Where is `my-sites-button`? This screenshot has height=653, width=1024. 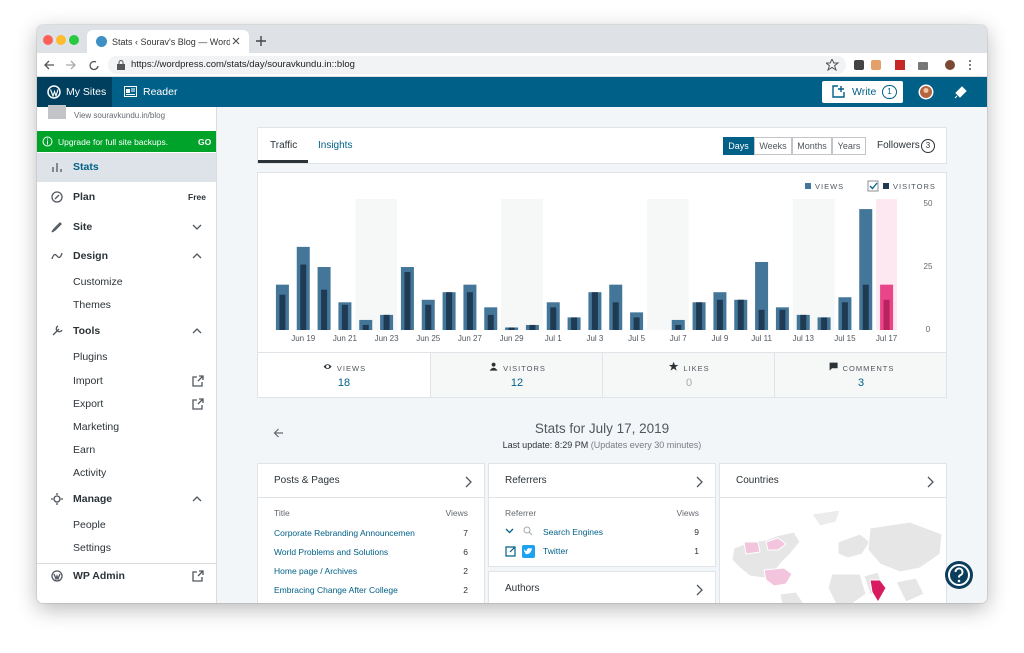 my-sites-button is located at coordinates (74, 92).